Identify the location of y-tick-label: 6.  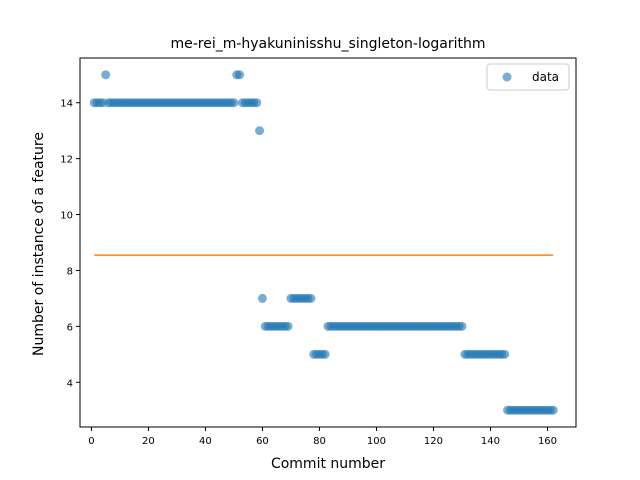
(70, 327).